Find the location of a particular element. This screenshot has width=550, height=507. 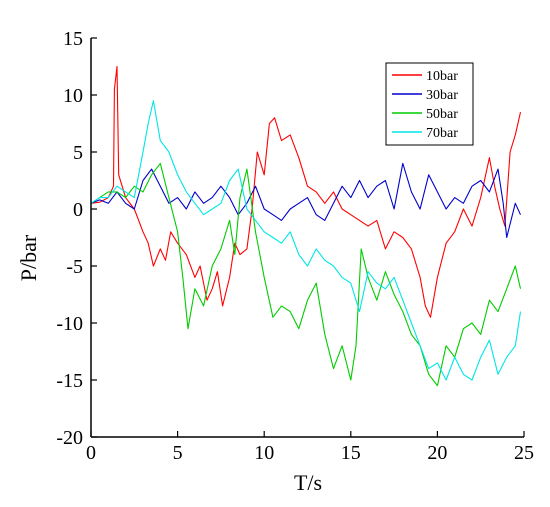

x-tick-label: 20 is located at coordinates (437, 453).